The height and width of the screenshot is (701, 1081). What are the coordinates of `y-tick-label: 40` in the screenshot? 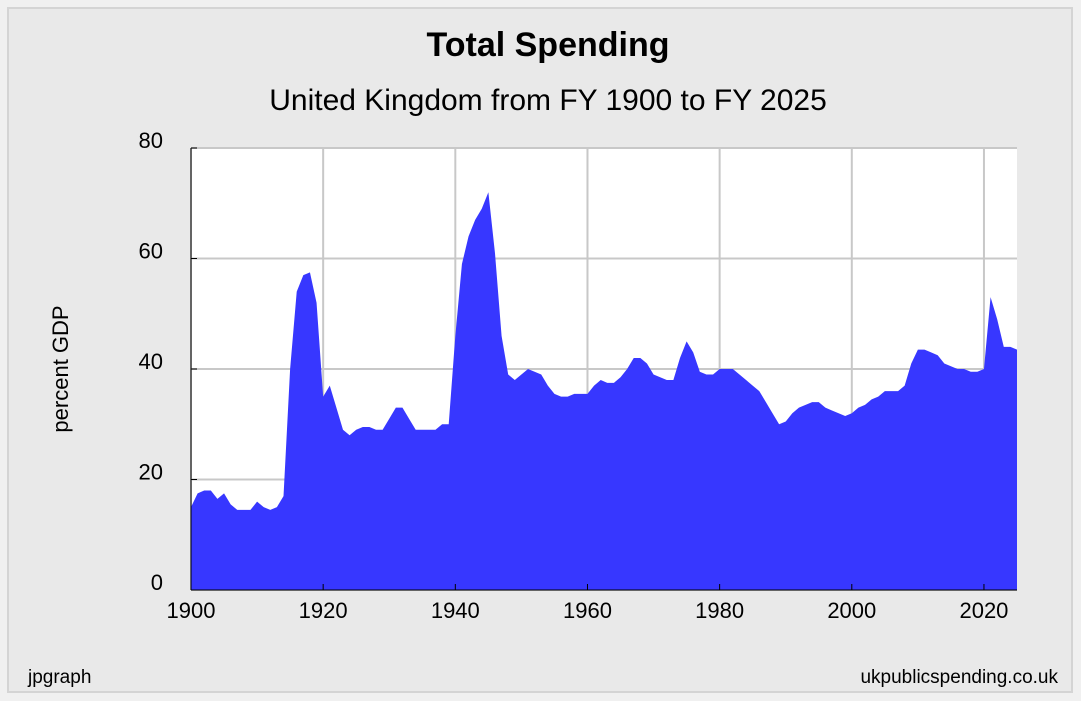 It's located at (151, 361).